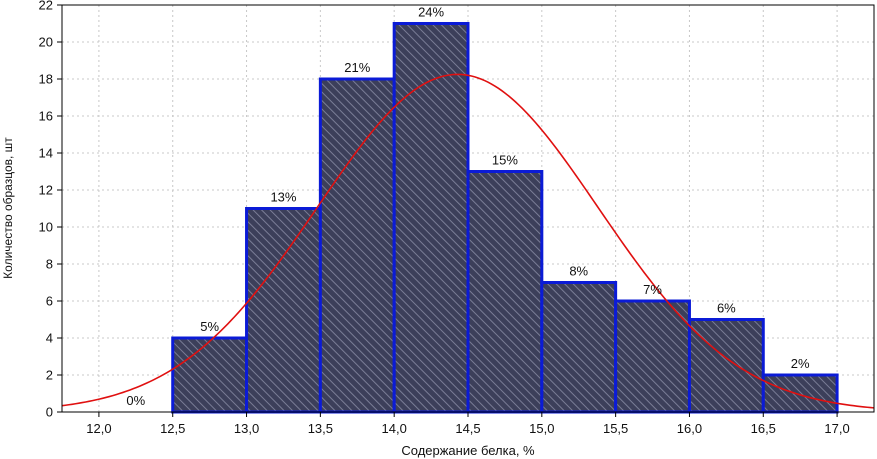 Image resolution: width=877 pixels, height=459 pixels. What do you see at coordinates (46, 227) in the screenshot?
I see `y-tick-label-5: 10` at bounding box center [46, 227].